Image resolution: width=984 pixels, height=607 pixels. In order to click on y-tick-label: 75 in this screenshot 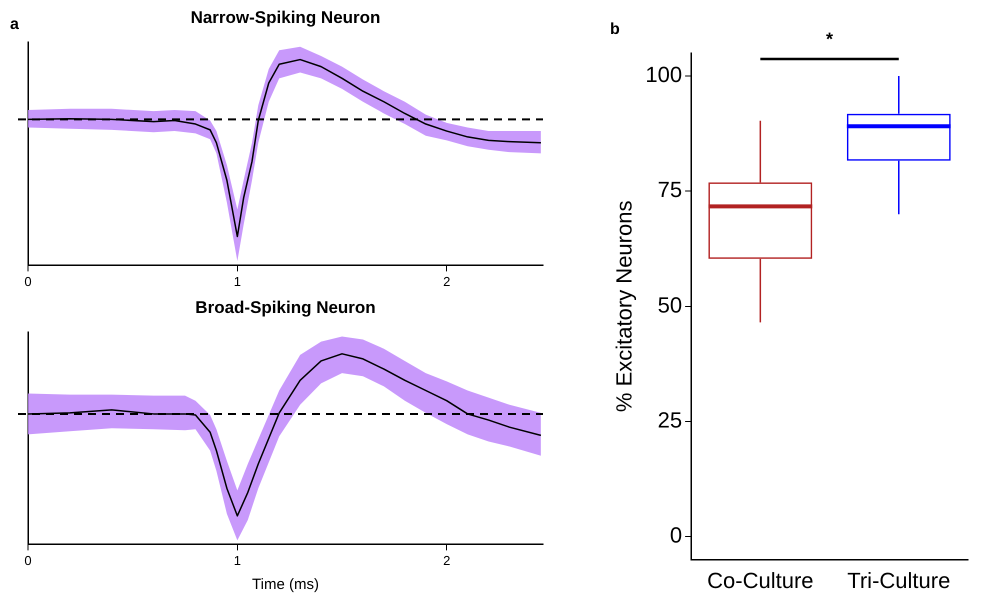, I will do `click(670, 189)`.